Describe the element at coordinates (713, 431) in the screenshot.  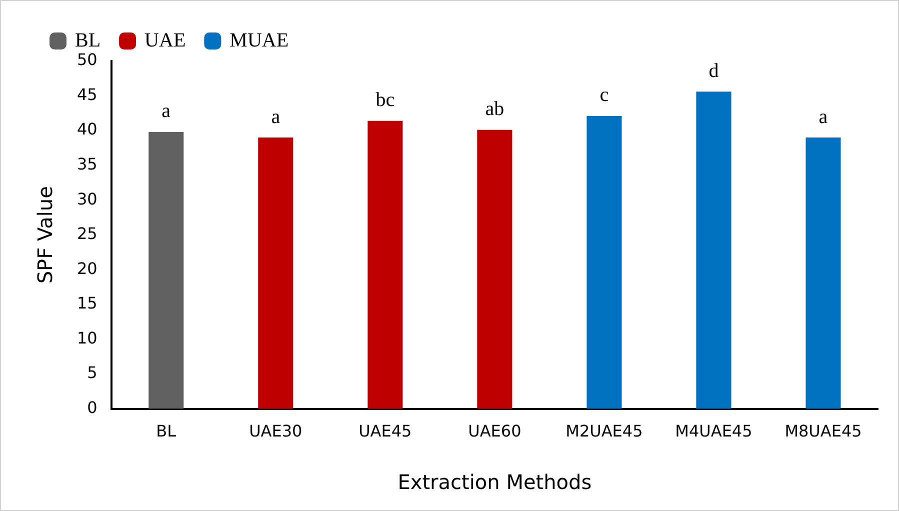
I see `x-tick-label: M4UAE45` at that location.